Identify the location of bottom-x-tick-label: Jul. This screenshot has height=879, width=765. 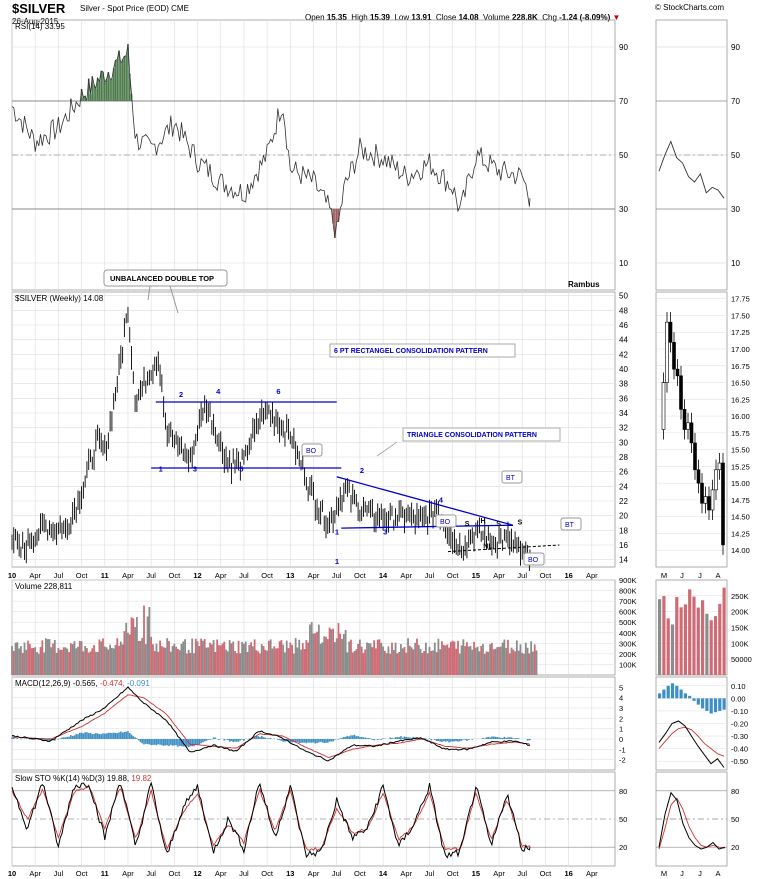
(244, 873).